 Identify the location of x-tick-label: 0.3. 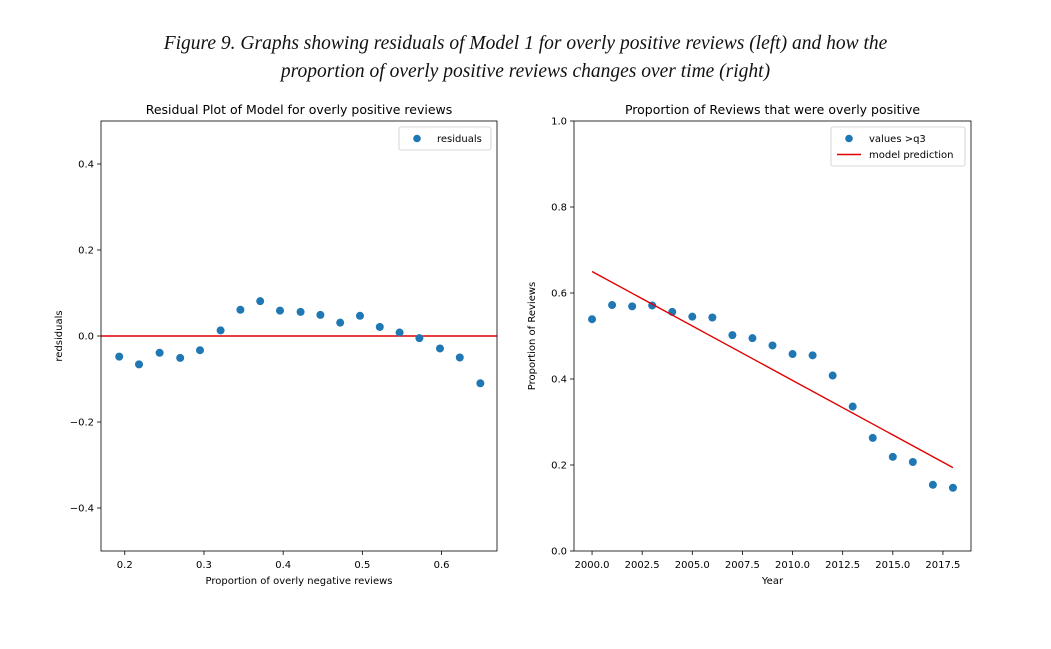
(204, 565).